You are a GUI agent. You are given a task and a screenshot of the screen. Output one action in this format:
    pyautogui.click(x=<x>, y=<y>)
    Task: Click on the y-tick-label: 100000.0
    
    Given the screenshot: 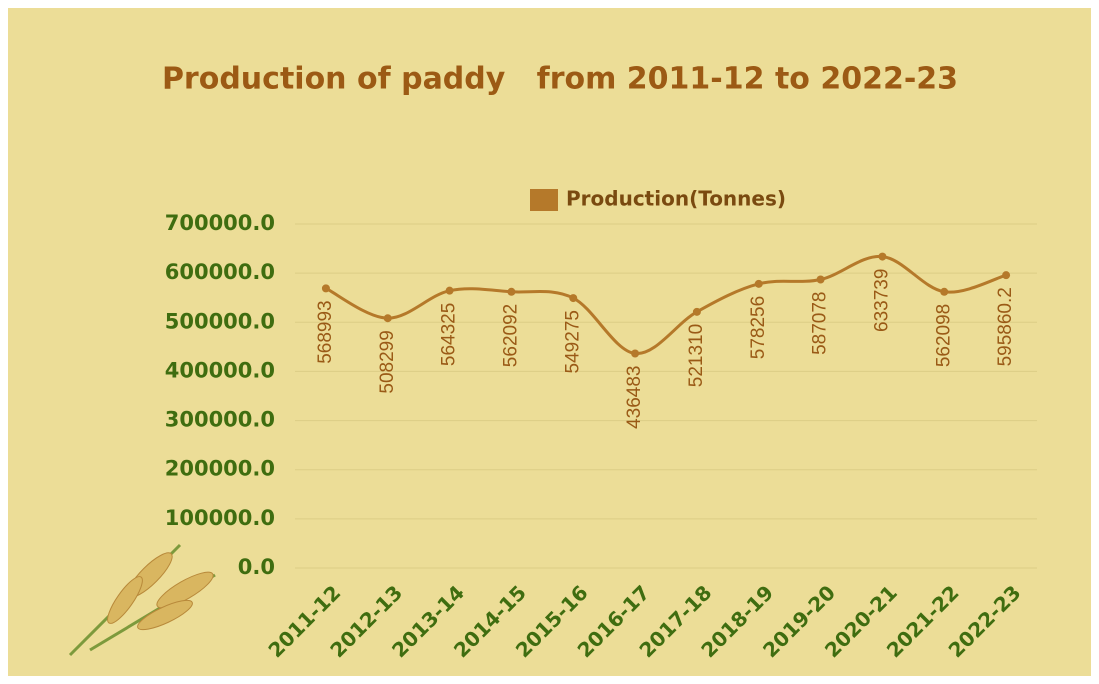 What is the action you would take?
    pyautogui.click(x=220, y=518)
    